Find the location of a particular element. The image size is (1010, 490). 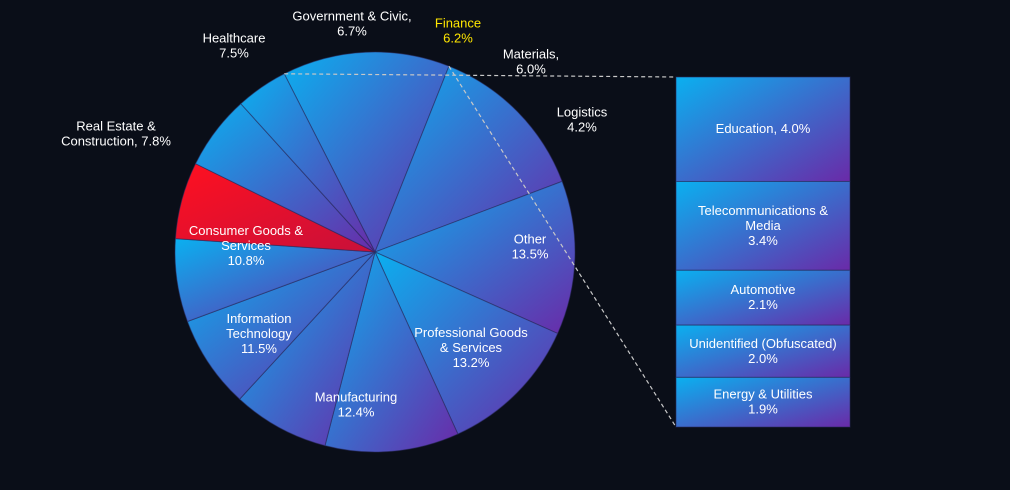

pie-label-line: Logistics is located at coordinates (582, 112).